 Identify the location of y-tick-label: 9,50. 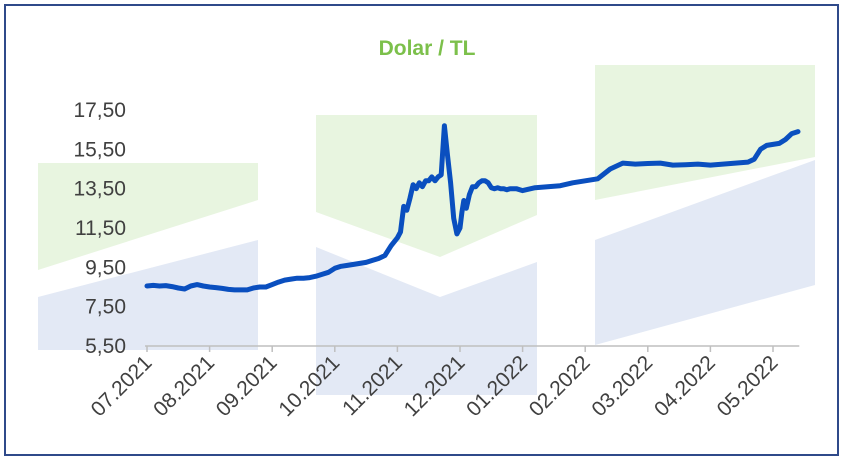
(105, 267).